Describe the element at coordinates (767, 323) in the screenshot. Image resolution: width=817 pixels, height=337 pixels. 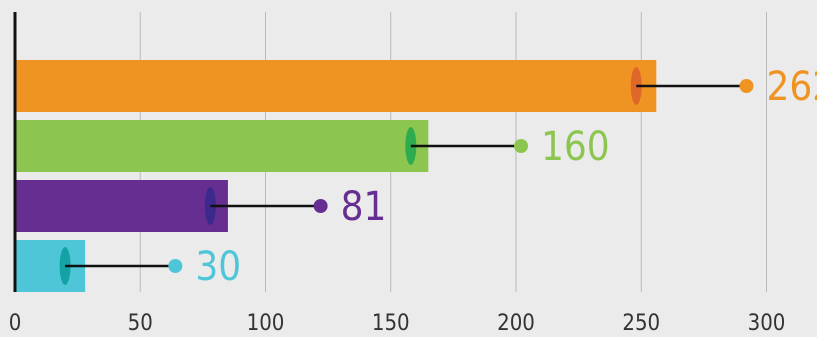
I see `x-tick-label: 300` at that location.